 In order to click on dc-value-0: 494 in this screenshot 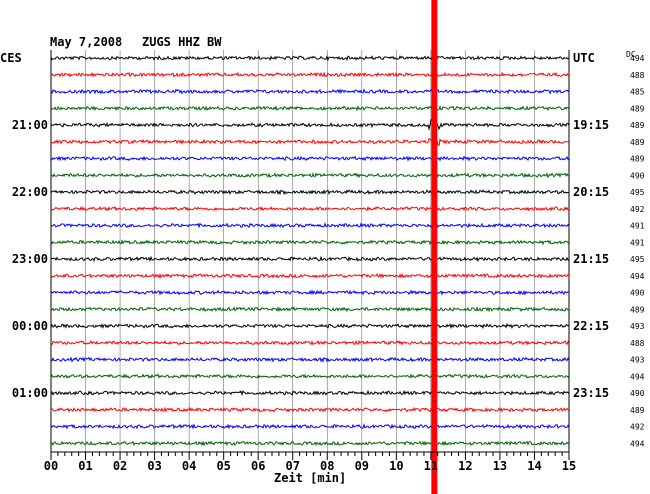, I will do `click(637, 58)`.